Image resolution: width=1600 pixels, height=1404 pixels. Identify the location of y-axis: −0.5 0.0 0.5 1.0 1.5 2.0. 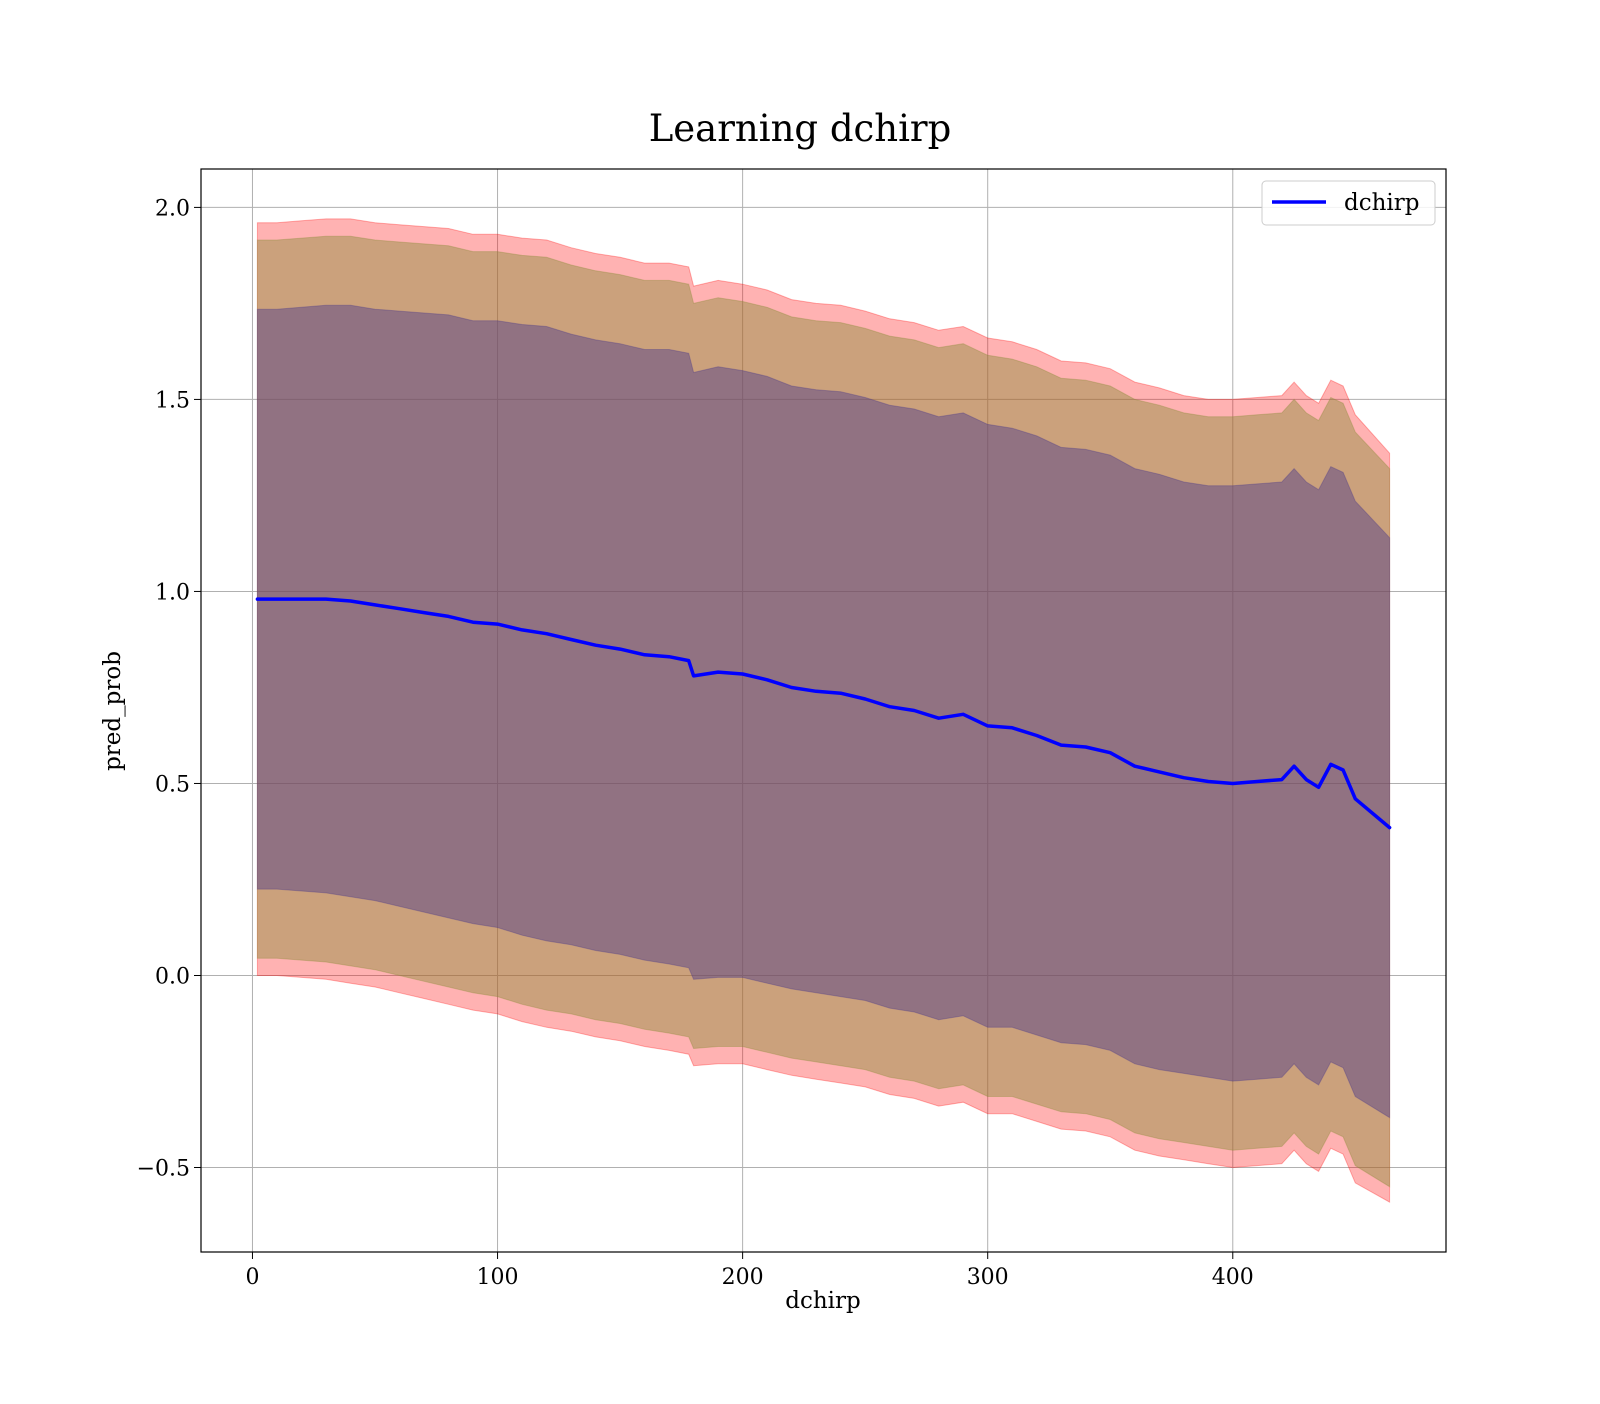
(169, 689).